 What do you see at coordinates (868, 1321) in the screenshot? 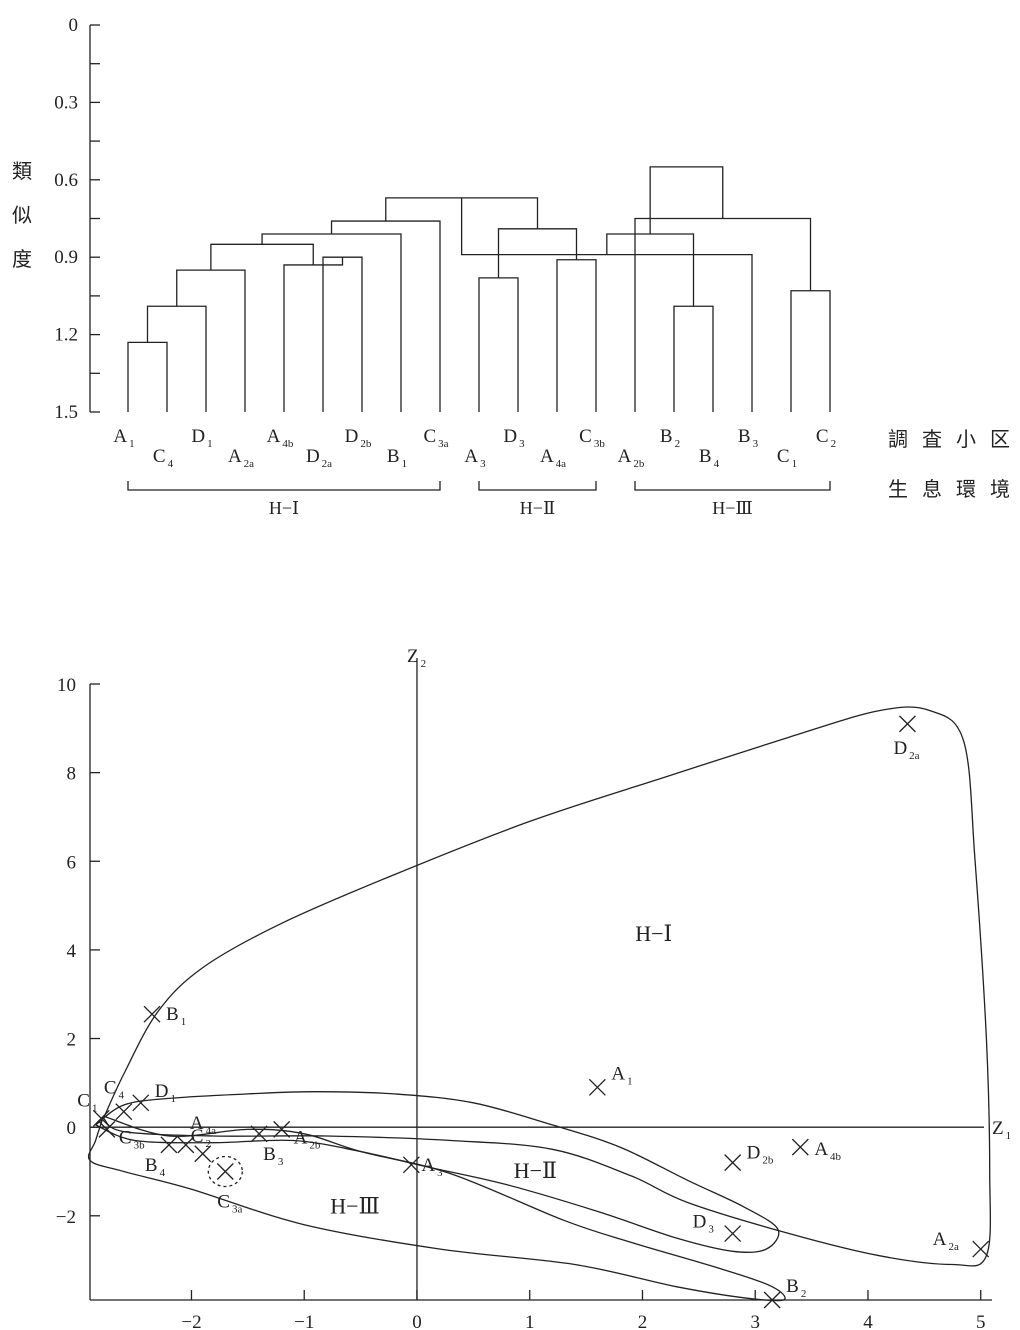
I see `scatter-x-tick-label: 4` at bounding box center [868, 1321].